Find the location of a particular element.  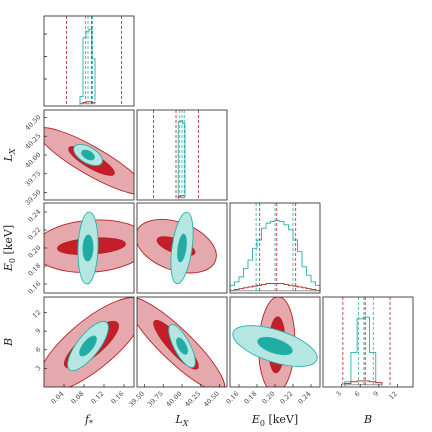

y-tick-label: 0.18 is located at coordinates (35, 270).